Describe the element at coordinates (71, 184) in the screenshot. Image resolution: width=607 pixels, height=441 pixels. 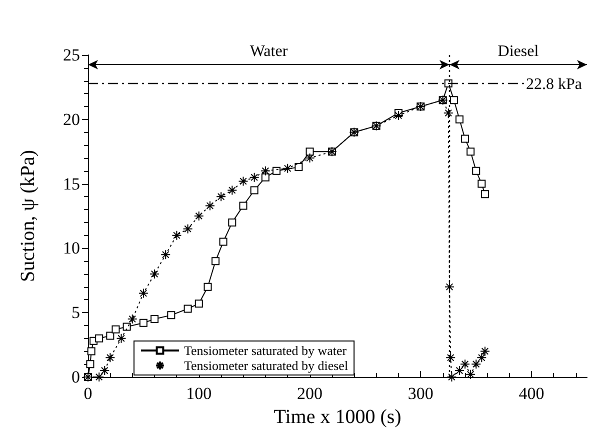
I see `y-tick-label: 15` at that location.